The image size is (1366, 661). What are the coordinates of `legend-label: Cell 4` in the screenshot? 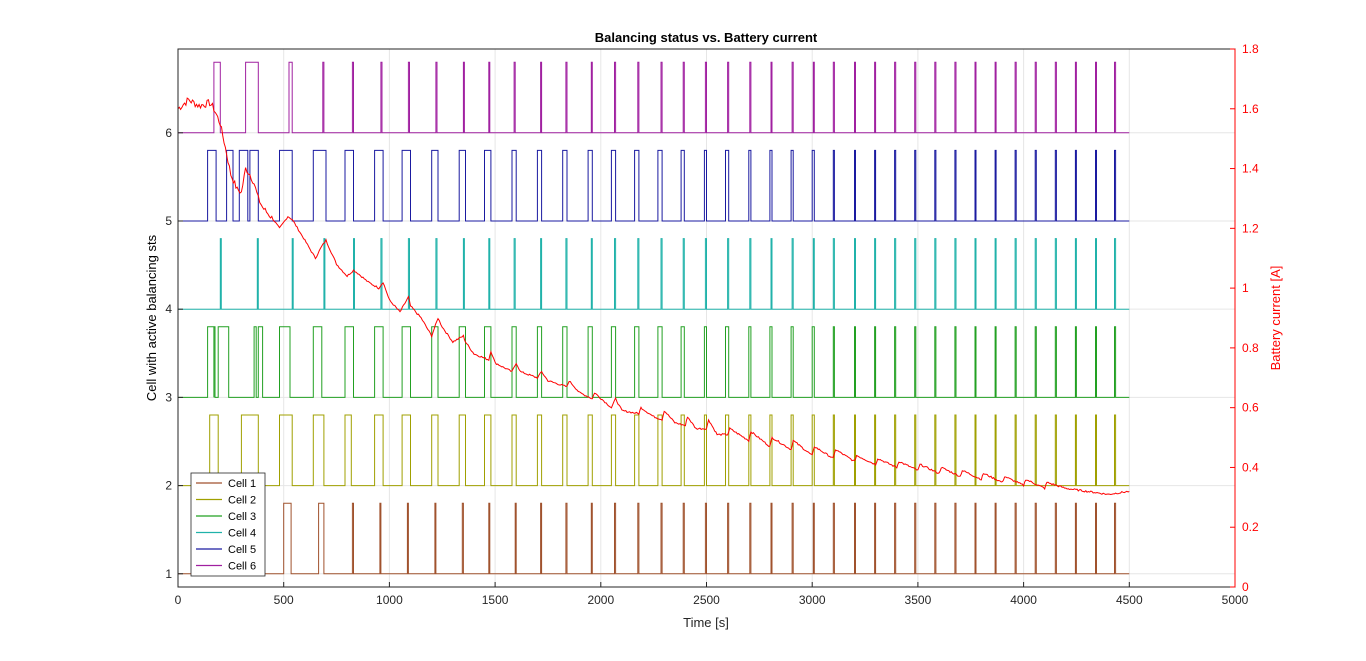 It's located at (242, 534).